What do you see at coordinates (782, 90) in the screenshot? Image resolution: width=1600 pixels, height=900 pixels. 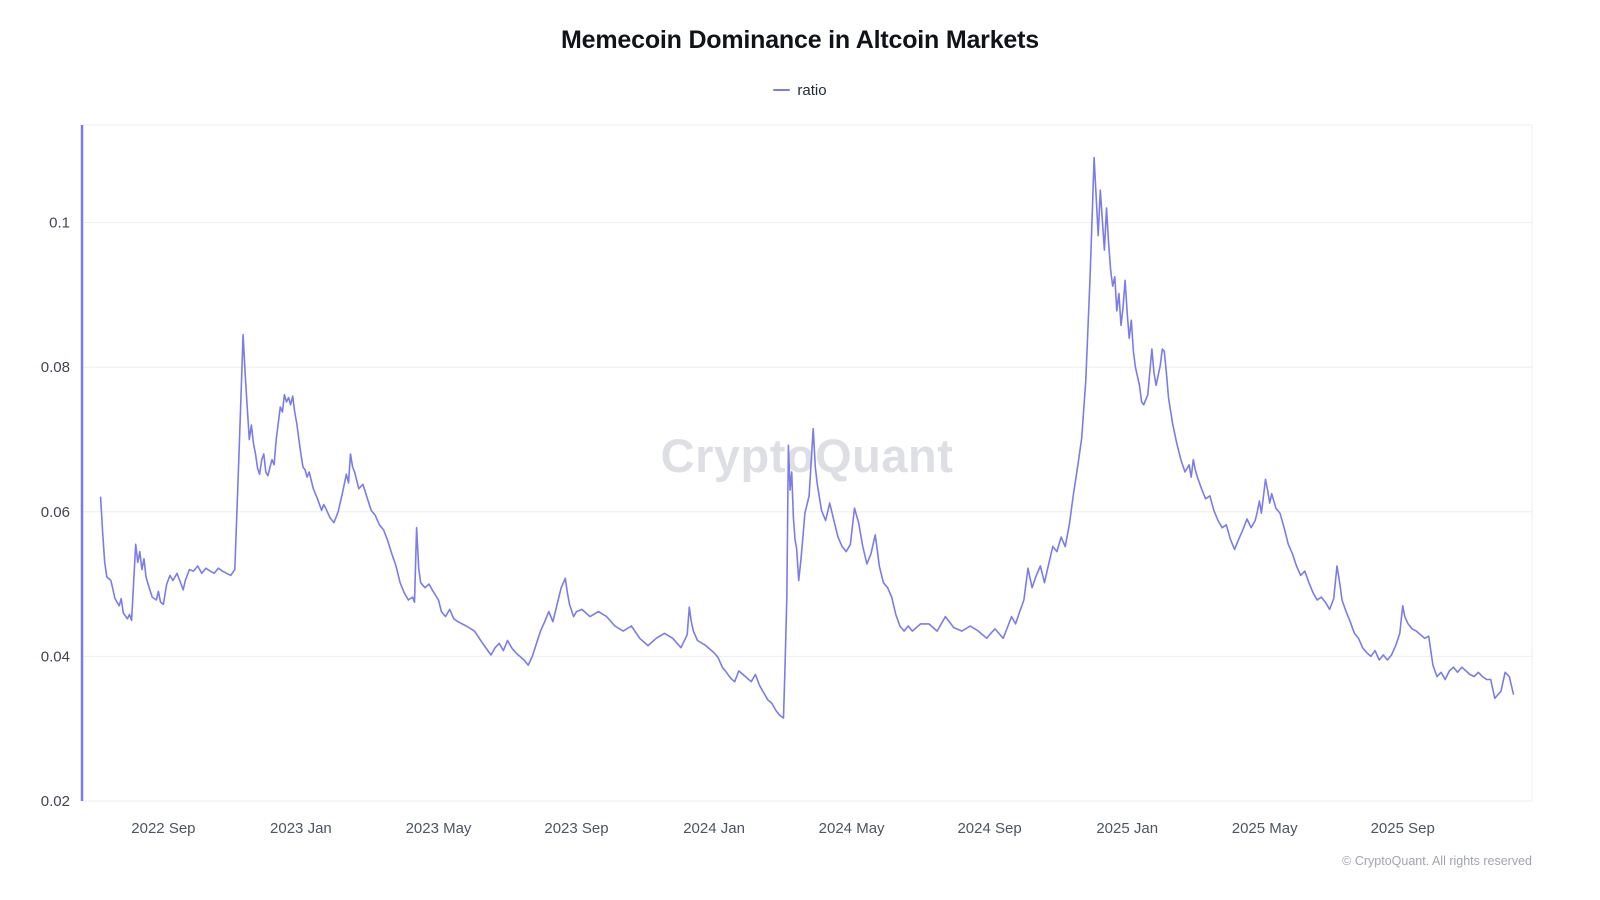 I see `legend-line-swatch` at bounding box center [782, 90].